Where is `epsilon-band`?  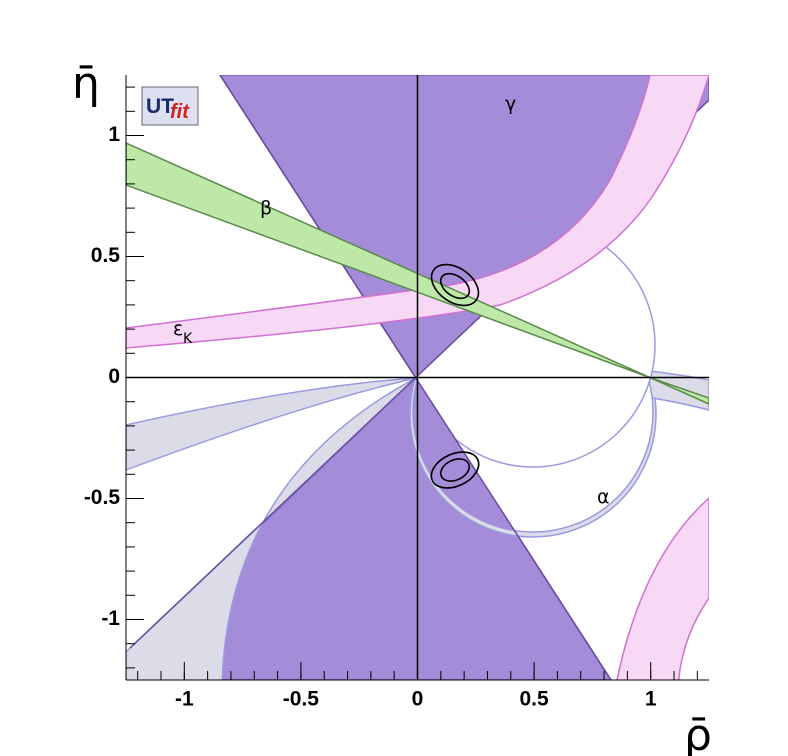 epsilon-band is located at coordinates (662, 588).